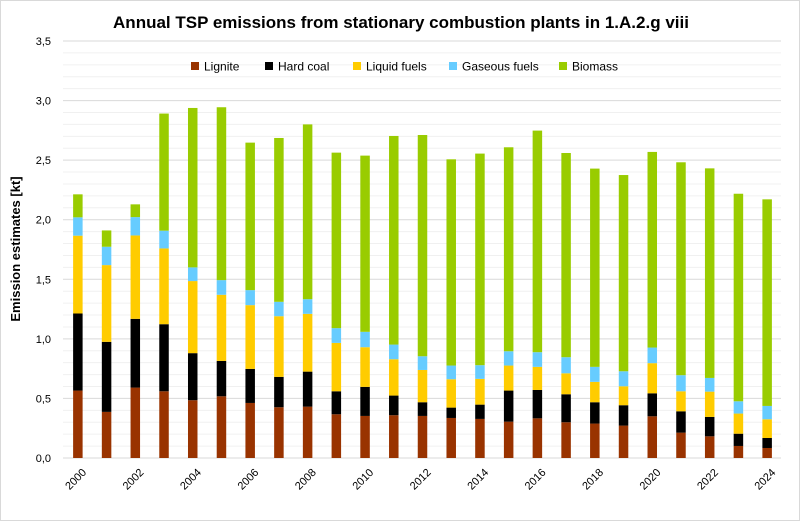 This screenshot has width=800, height=521. What do you see at coordinates (164, 172) in the screenshot?
I see `bar-biomass-2003` at bounding box center [164, 172].